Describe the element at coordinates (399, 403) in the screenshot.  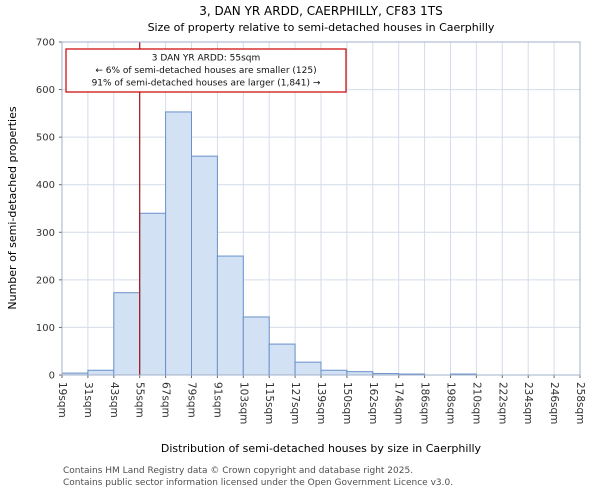
I see `x-tick-label: 174sqm` at that location.